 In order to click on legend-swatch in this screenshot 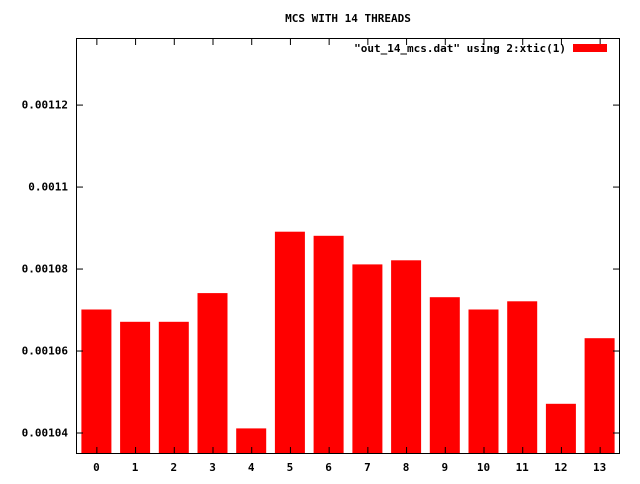, I will do `click(590, 48)`.